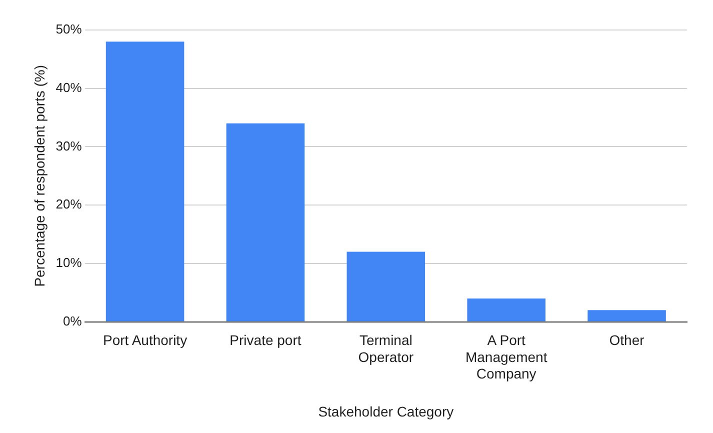 The image size is (713, 433). I want to click on y-axis-title: Percentage of respondent ports (%), so click(39, 176).